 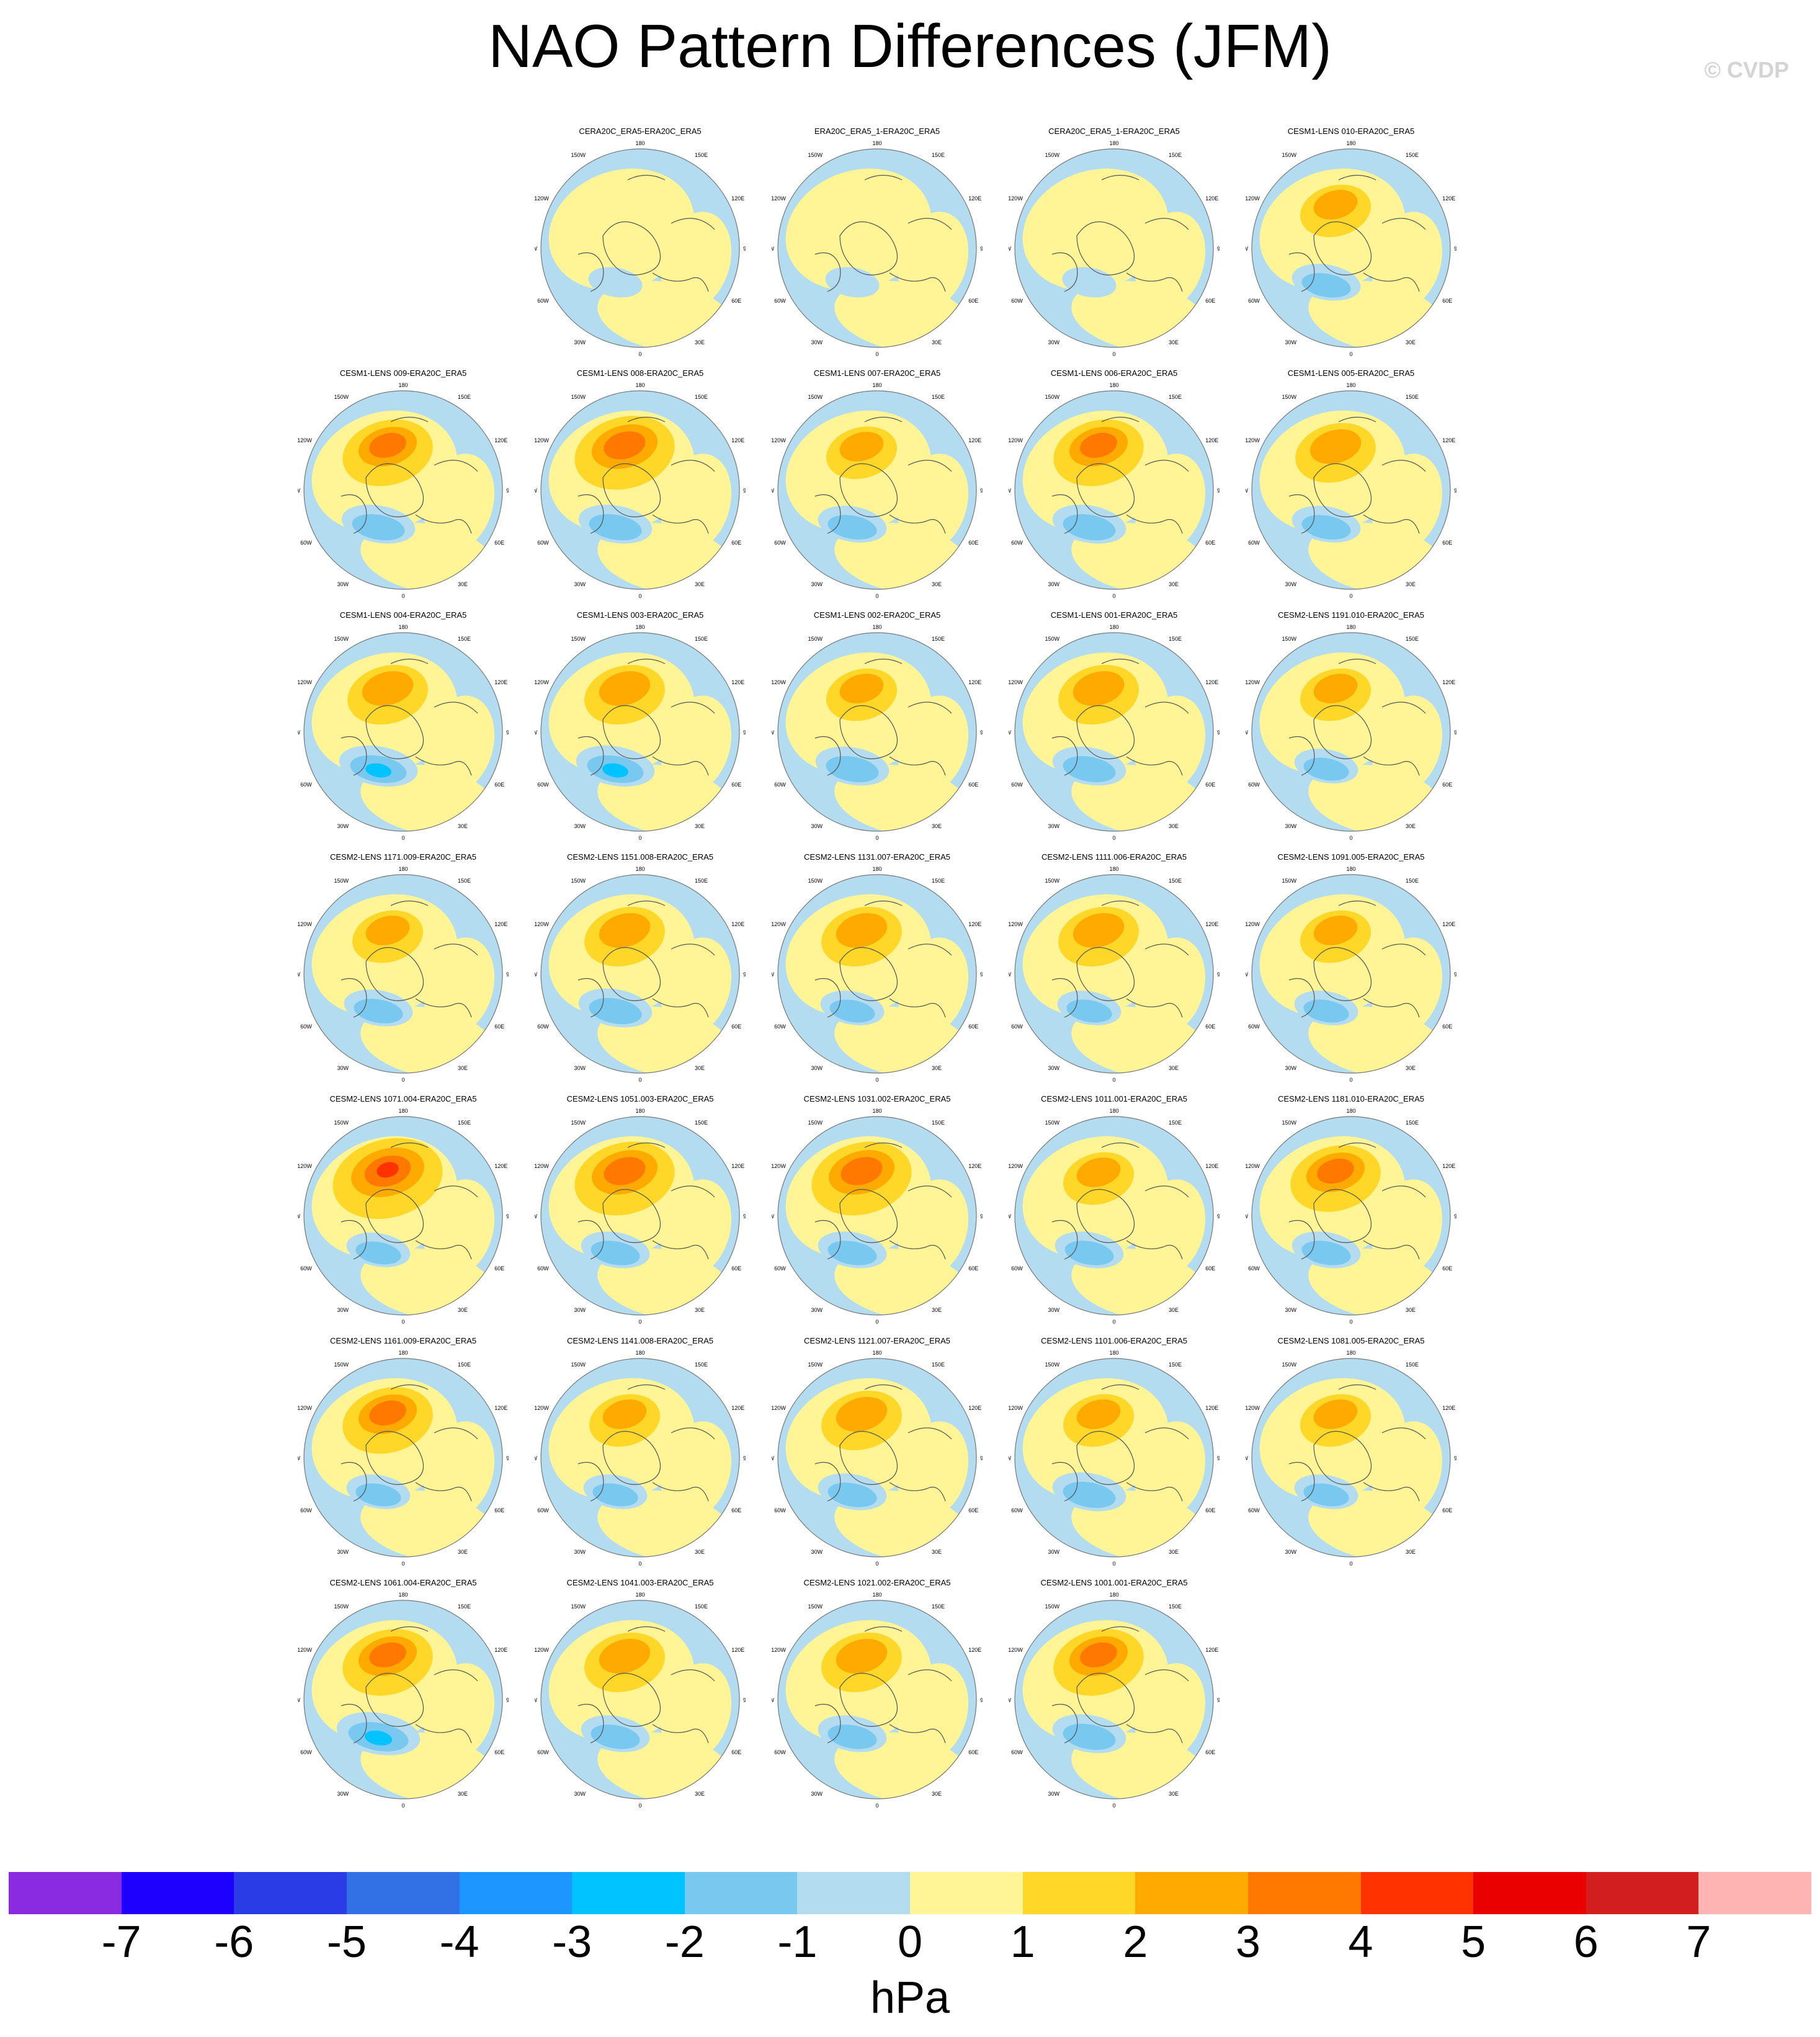 What do you see at coordinates (1351, 1340) in the screenshot?
I see `panel-title: CESM2-LENS 1081.005-ERA20C_ERA5` at bounding box center [1351, 1340].